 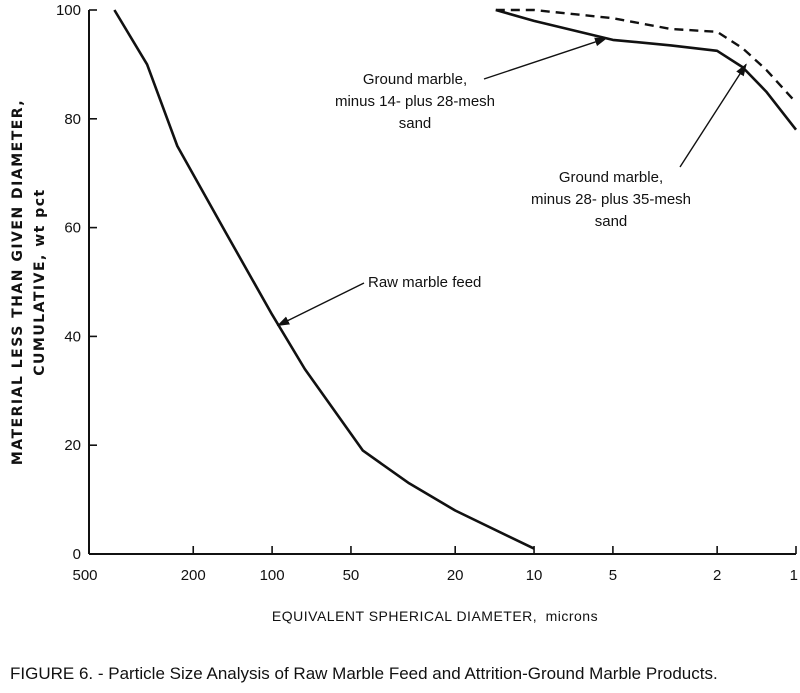 What do you see at coordinates (76, 282) in the screenshot?
I see `y-axis: 0 20 40 60 80 100` at bounding box center [76, 282].